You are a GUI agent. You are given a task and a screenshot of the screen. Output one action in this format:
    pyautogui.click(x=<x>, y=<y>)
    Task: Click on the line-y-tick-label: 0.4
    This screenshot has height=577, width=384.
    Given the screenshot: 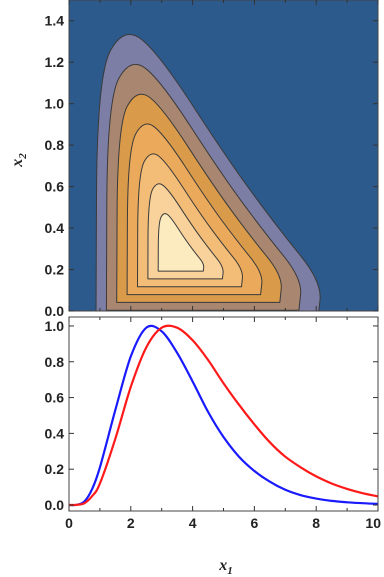 What is the action you would take?
    pyautogui.click(x=55, y=433)
    